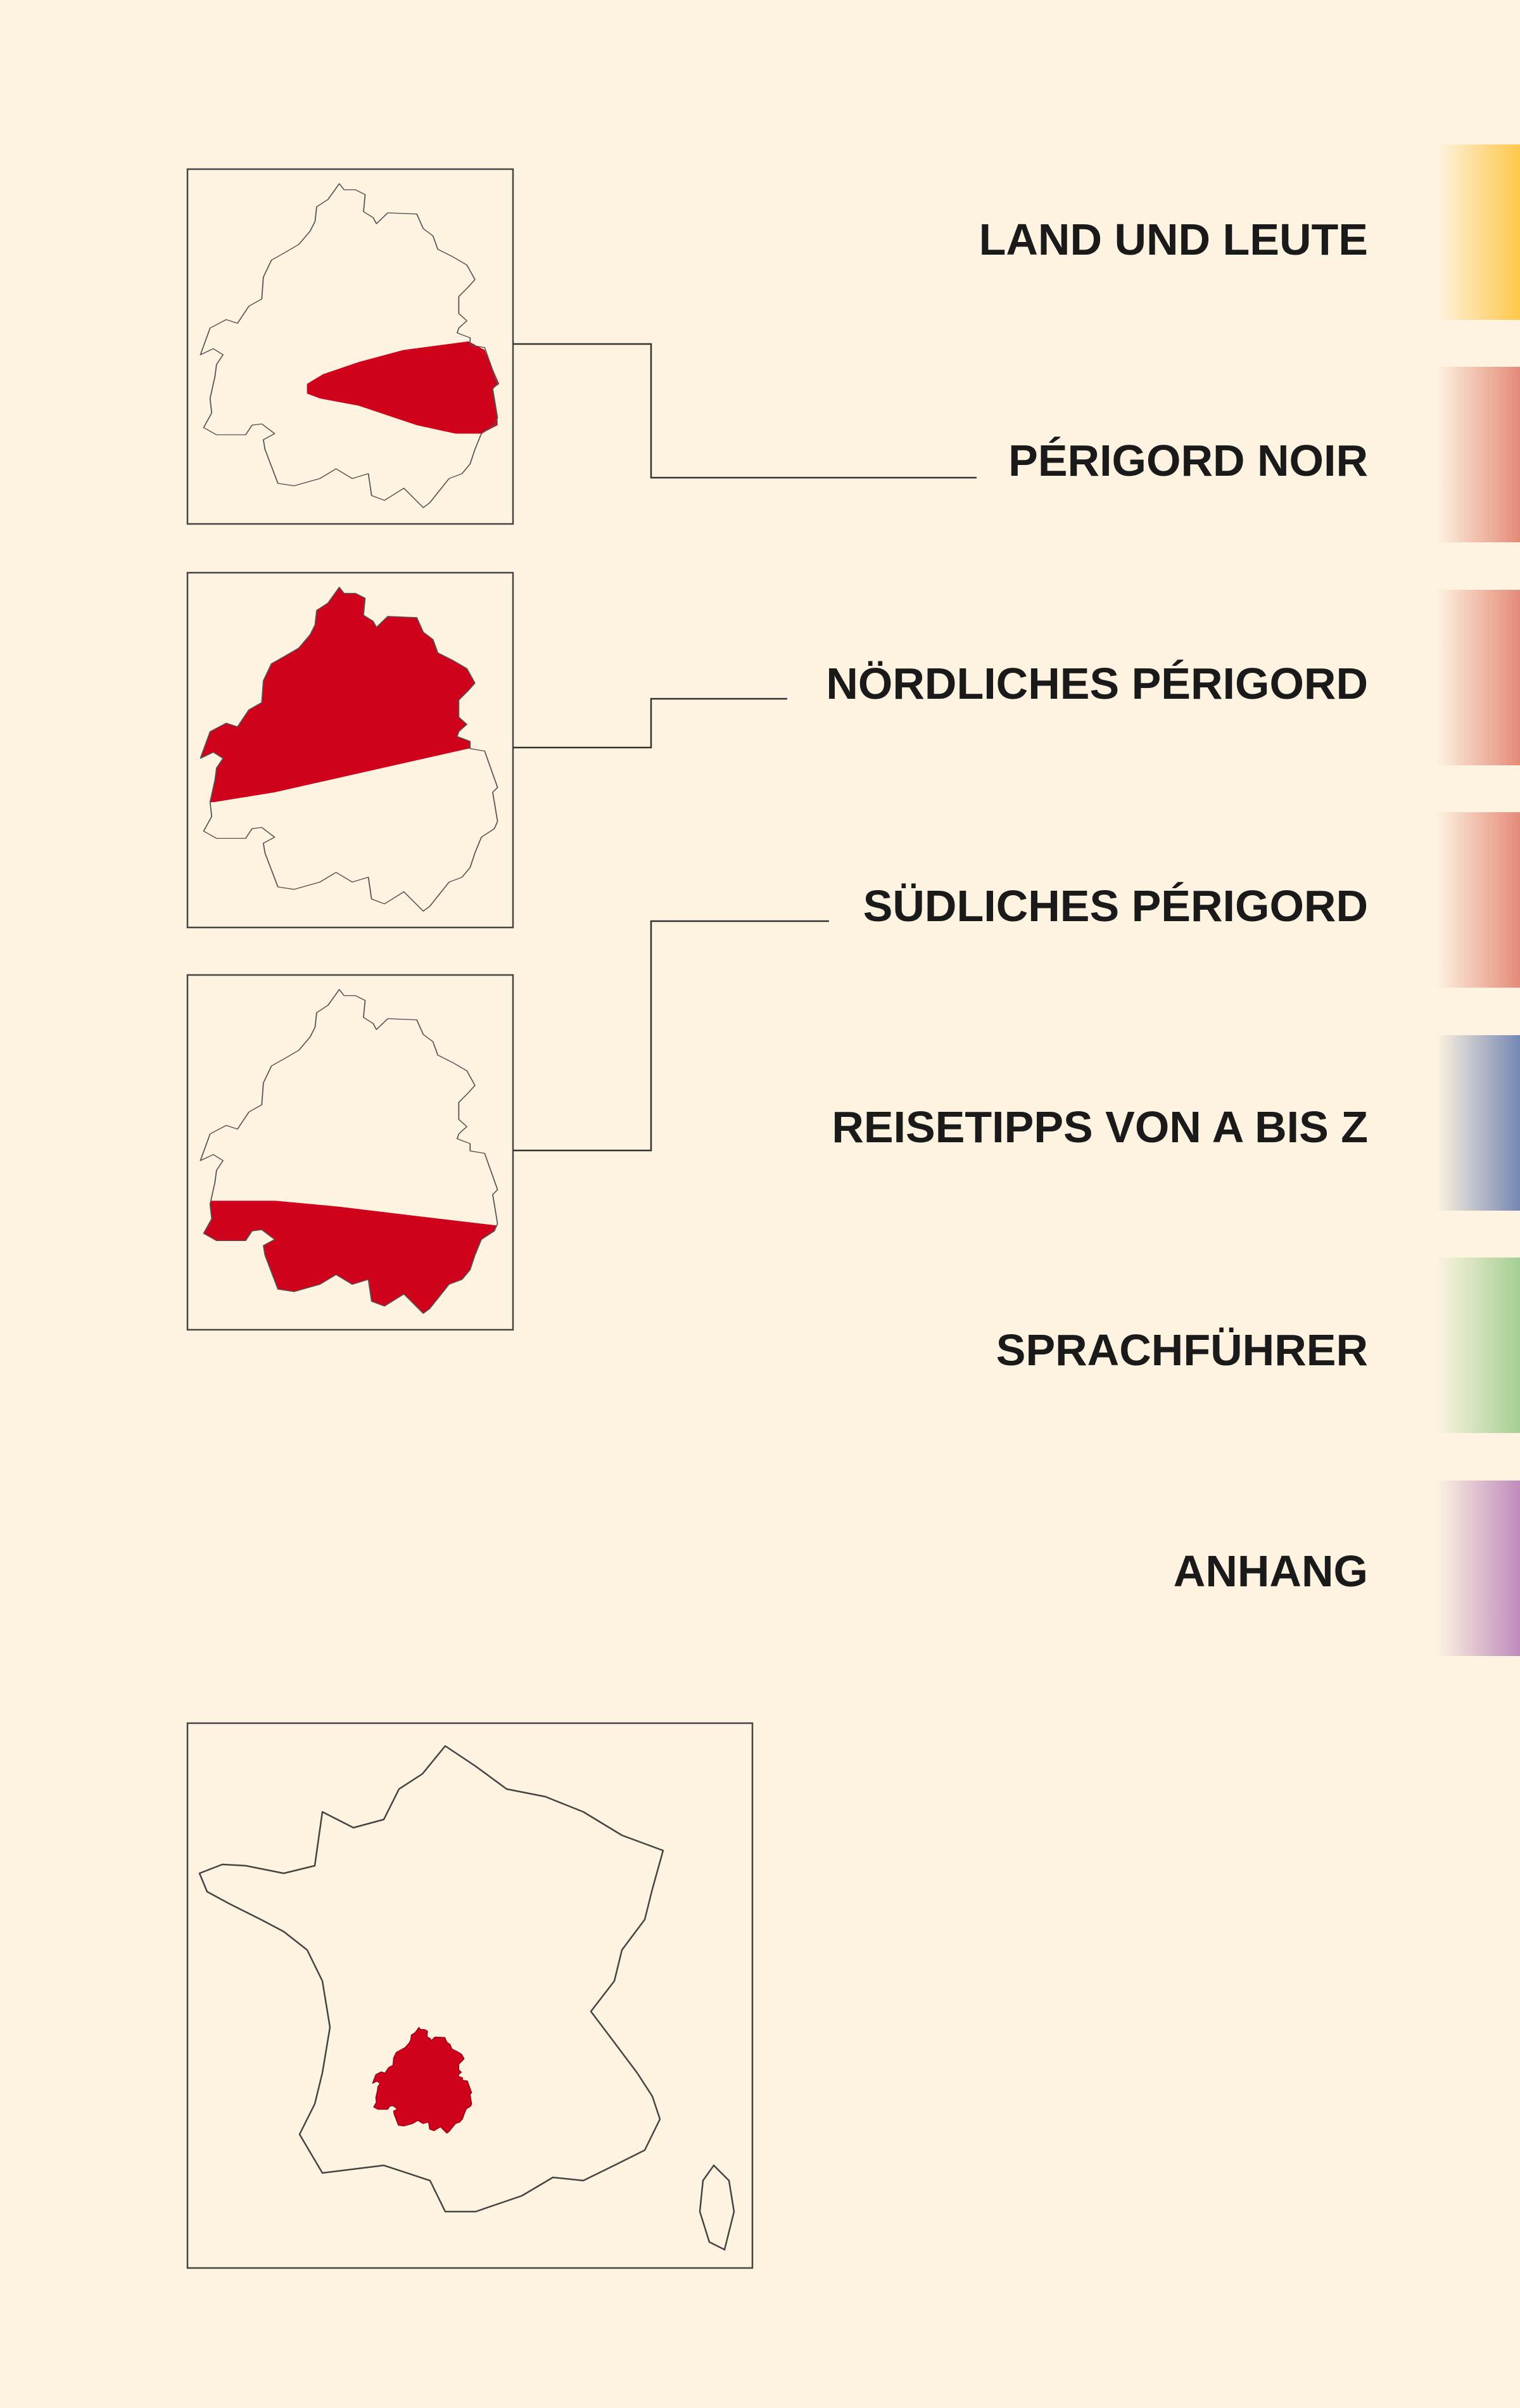 The image size is (1520, 2408). Describe the element at coordinates (1100, 1127) in the screenshot. I see `chapter-label: REISETIPPS VON A BIS Z` at that location.